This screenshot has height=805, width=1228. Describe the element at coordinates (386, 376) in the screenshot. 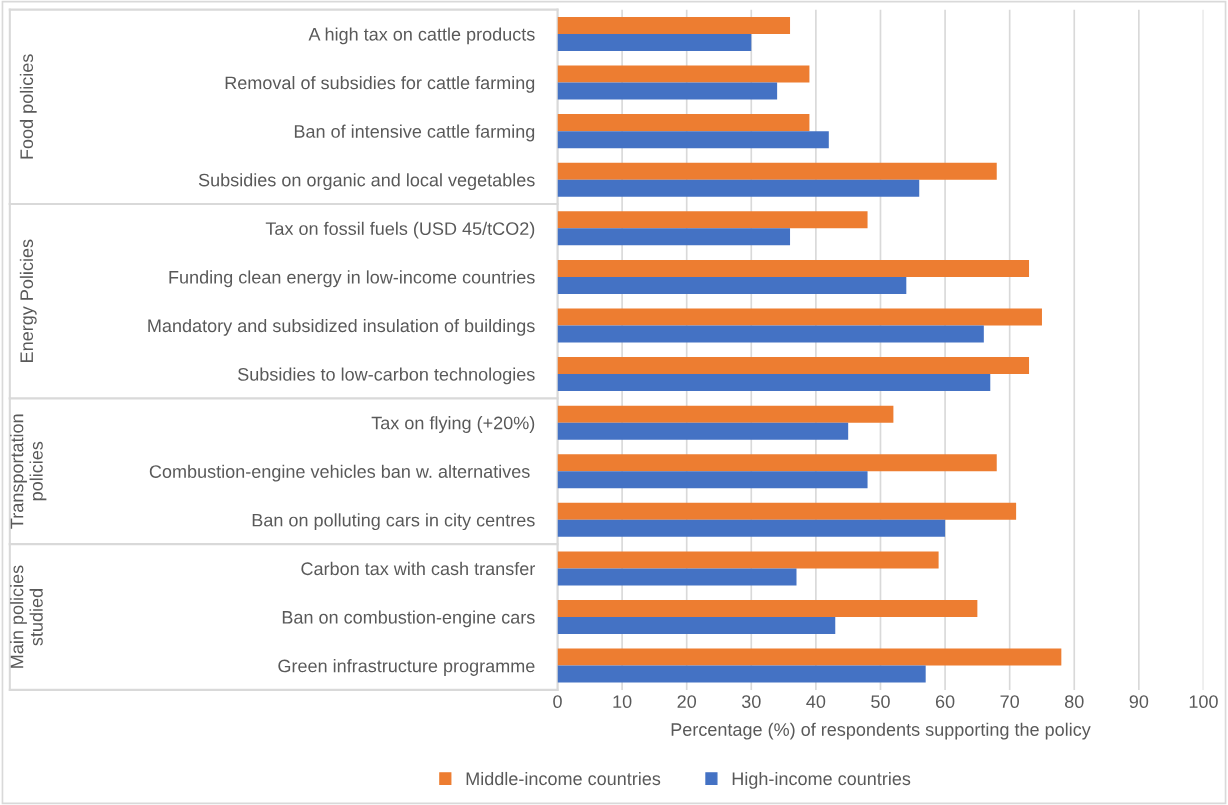

I see `y-tick-label: Subsidies to low-carbon technologies` at that location.